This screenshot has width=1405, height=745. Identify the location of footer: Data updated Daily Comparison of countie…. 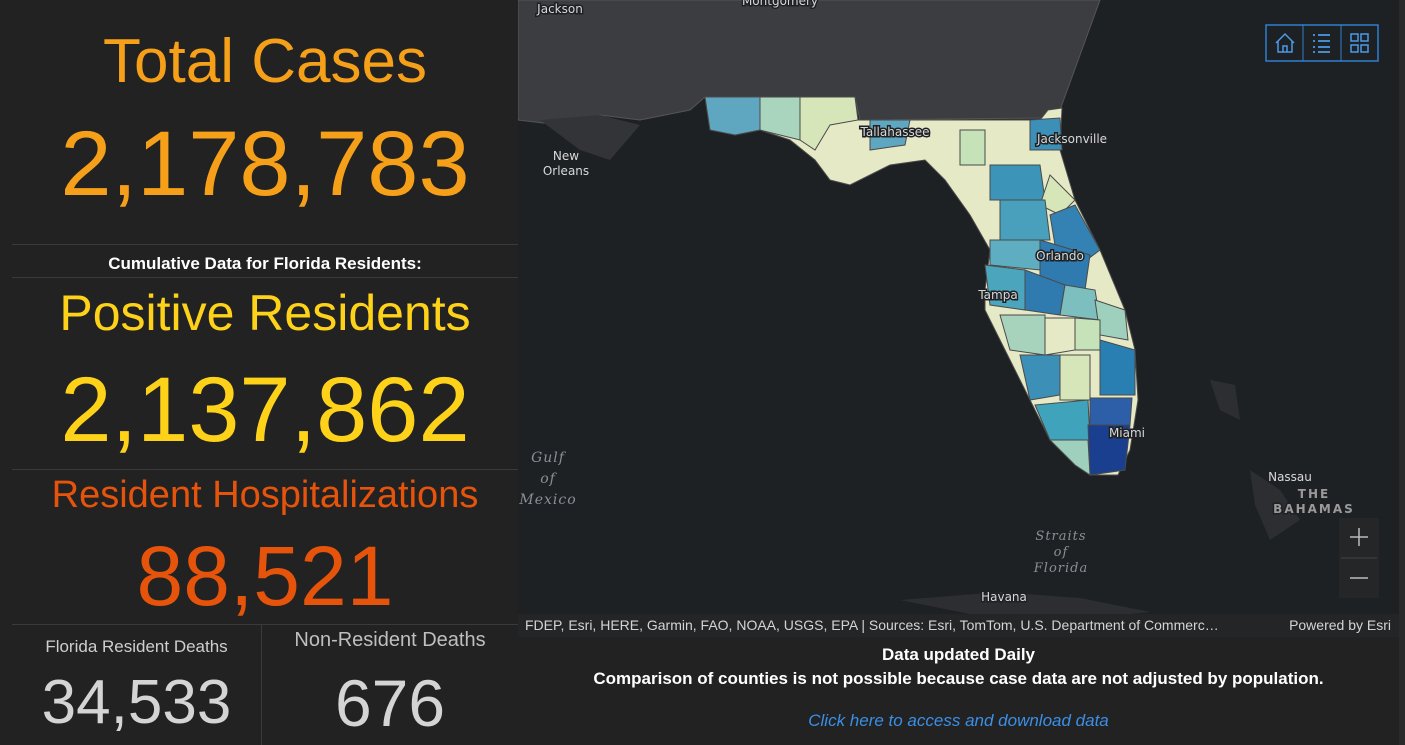
(958, 691).